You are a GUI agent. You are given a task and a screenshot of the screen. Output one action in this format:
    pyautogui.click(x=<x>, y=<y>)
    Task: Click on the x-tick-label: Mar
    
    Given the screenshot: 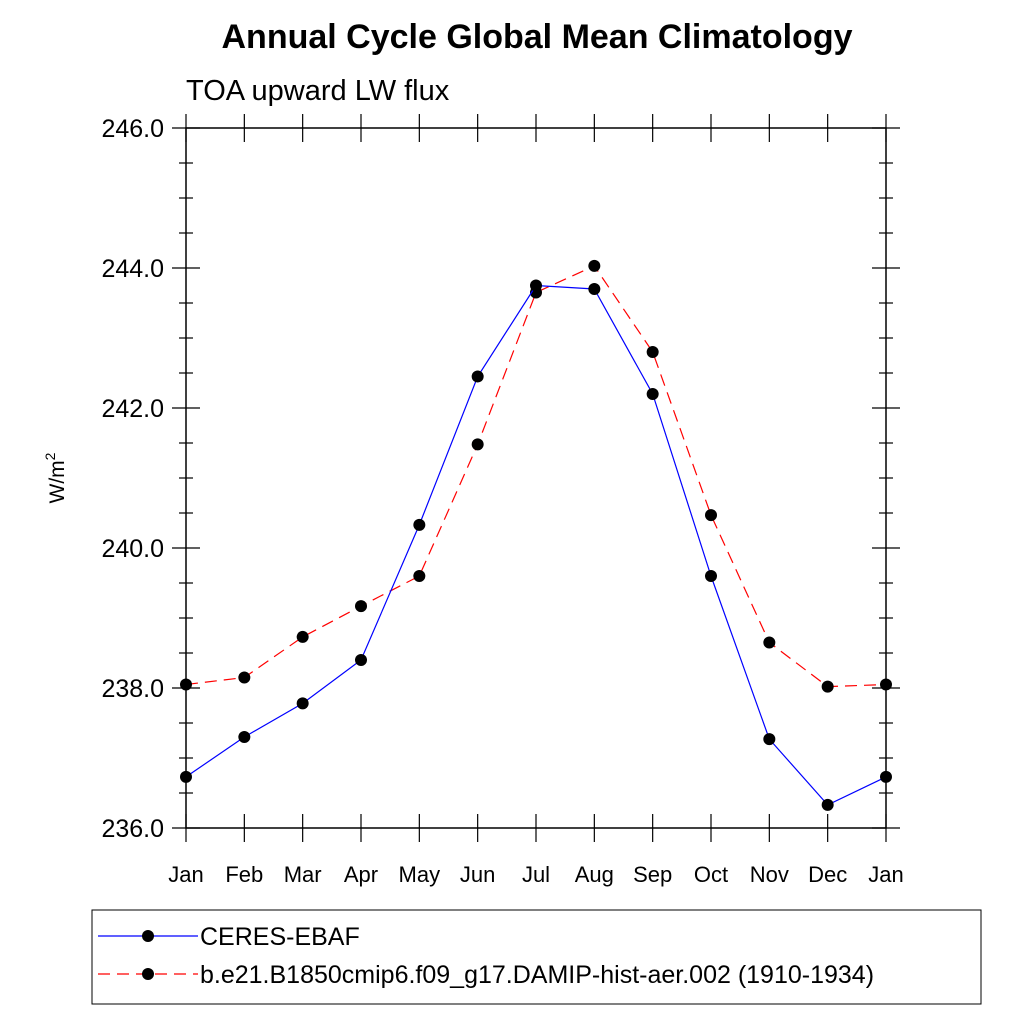 What is the action you would take?
    pyautogui.click(x=303, y=874)
    